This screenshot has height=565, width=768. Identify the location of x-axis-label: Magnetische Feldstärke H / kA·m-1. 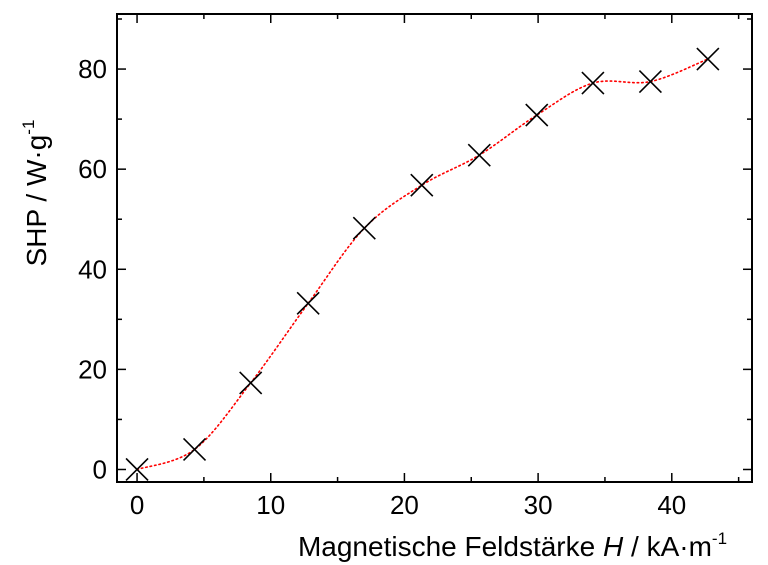
(512, 545).